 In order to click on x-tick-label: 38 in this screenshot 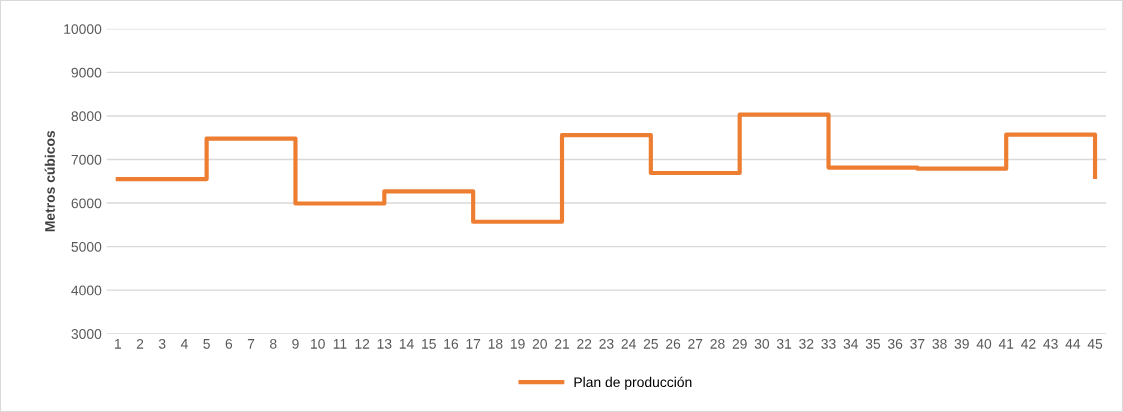, I will do `click(939, 343)`.